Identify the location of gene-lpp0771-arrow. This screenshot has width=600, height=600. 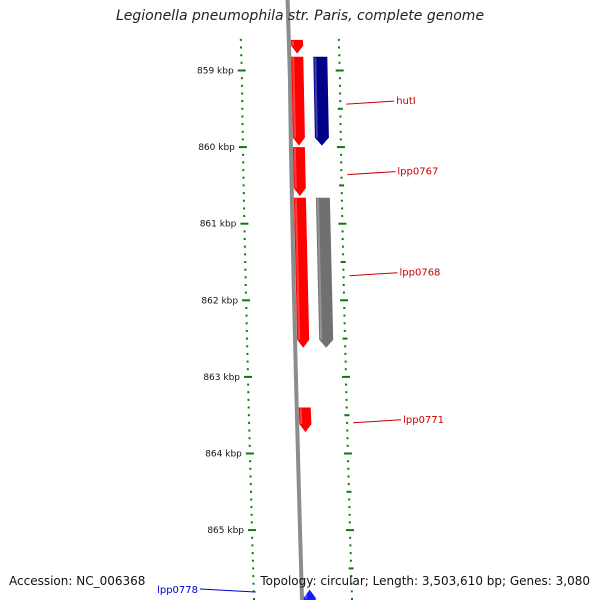
(305, 420).